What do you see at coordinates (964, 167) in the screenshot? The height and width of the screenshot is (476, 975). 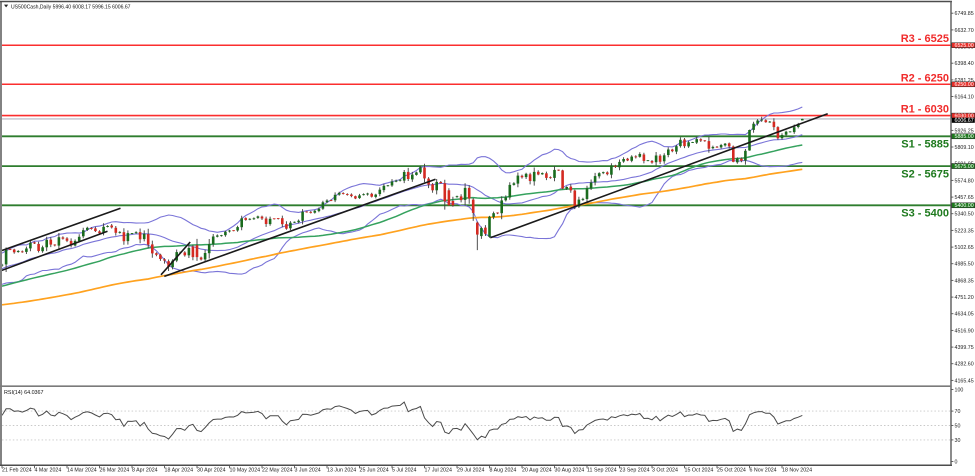 I see `svg-text: 5675.00` at bounding box center [964, 167].